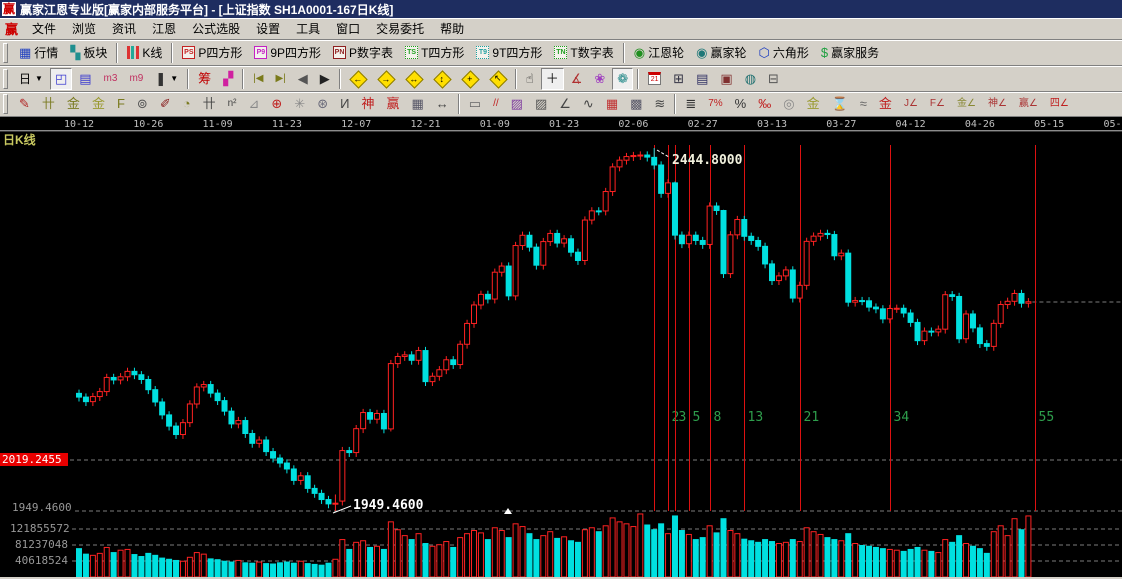 The height and width of the screenshot is (579, 1122). I want to click on notes-icon: ▤, so click(702, 78).